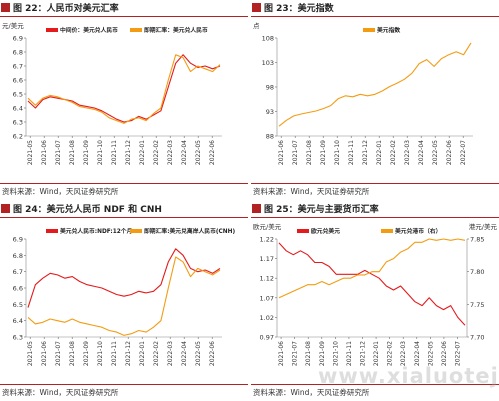 This screenshot has width=499, height=401. Describe the element at coordinates (267, 226) in the screenshot. I see `unit-label-left: 欧元/美元` at that location.